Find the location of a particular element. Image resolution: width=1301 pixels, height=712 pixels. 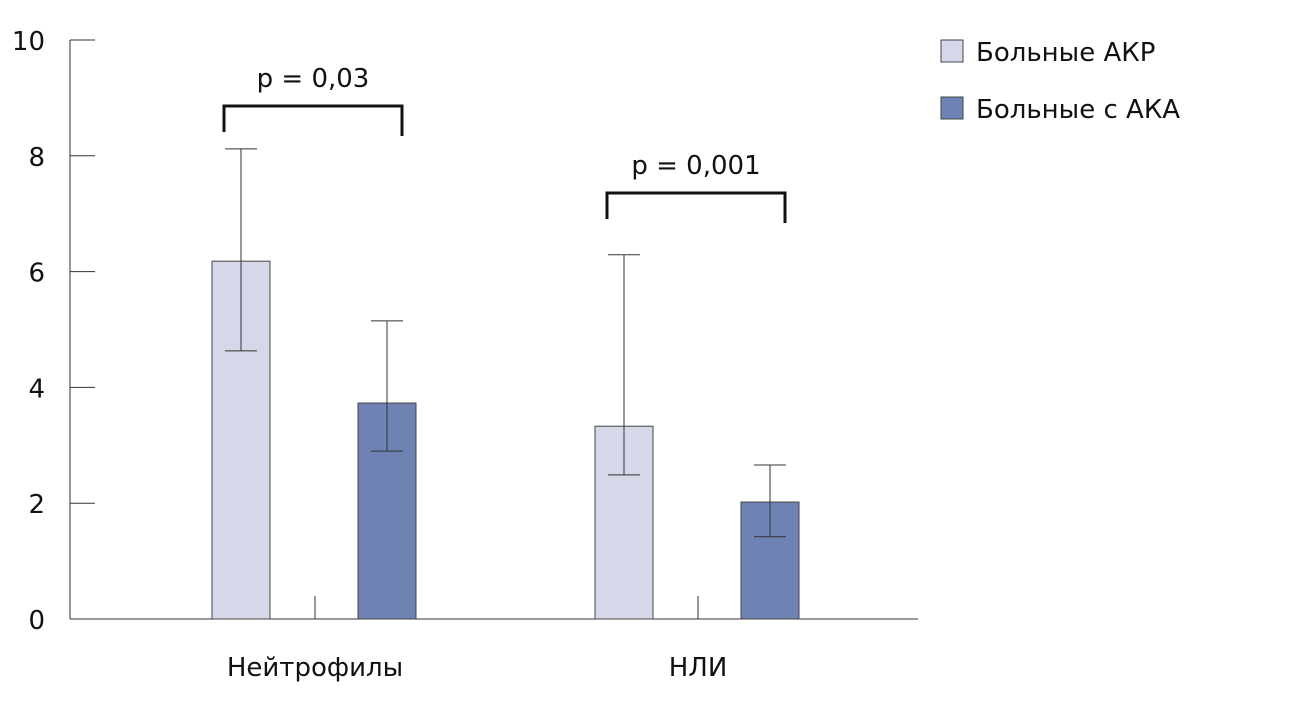

p-value-label: p = 0,001 is located at coordinates (695, 166).